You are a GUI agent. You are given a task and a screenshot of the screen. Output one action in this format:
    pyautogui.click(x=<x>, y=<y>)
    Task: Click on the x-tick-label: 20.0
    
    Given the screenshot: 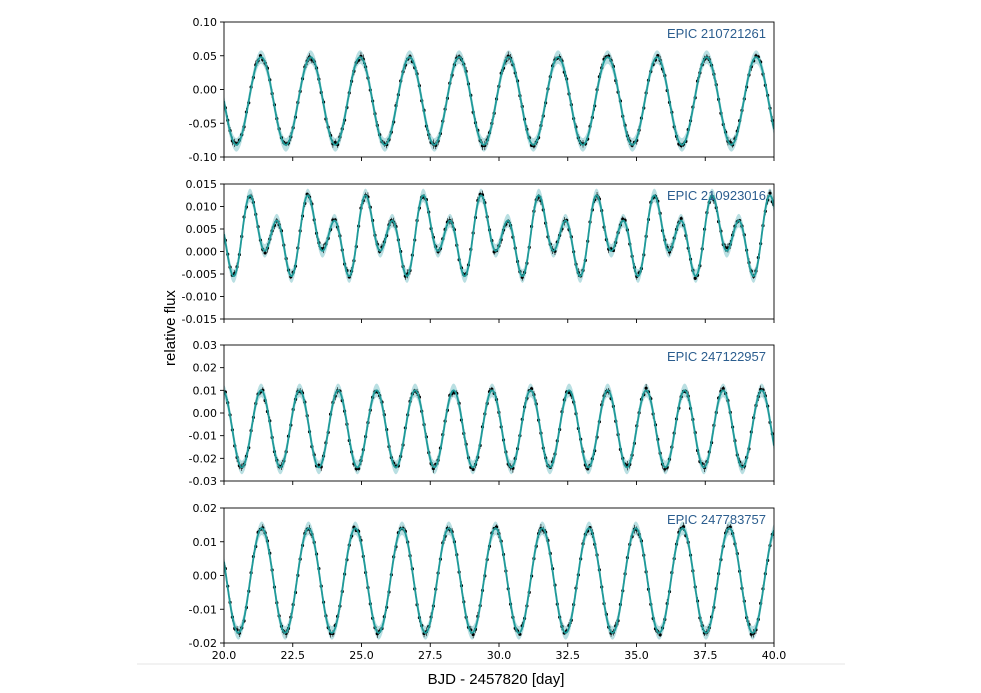 What is the action you would take?
    pyautogui.click(x=224, y=655)
    